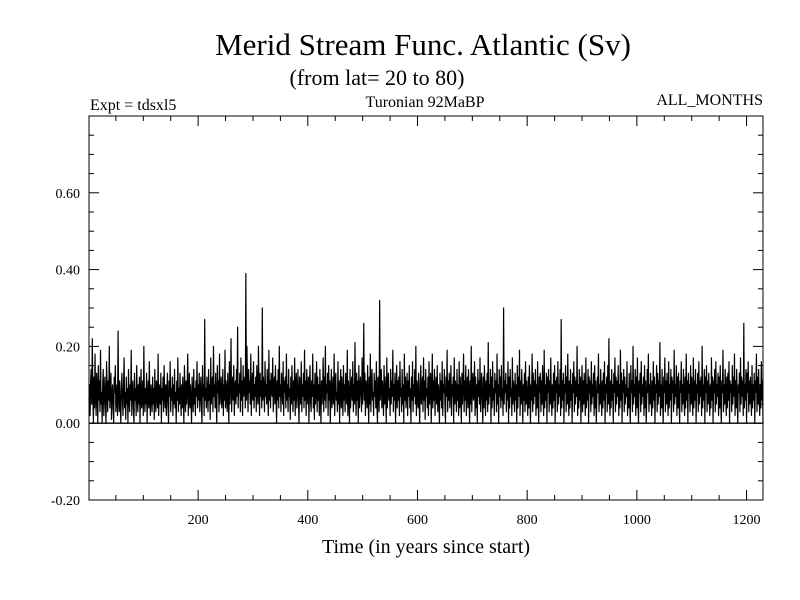 The image size is (800, 600). What do you see at coordinates (417, 520) in the screenshot?
I see `x-tick-label: 600` at bounding box center [417, 520].